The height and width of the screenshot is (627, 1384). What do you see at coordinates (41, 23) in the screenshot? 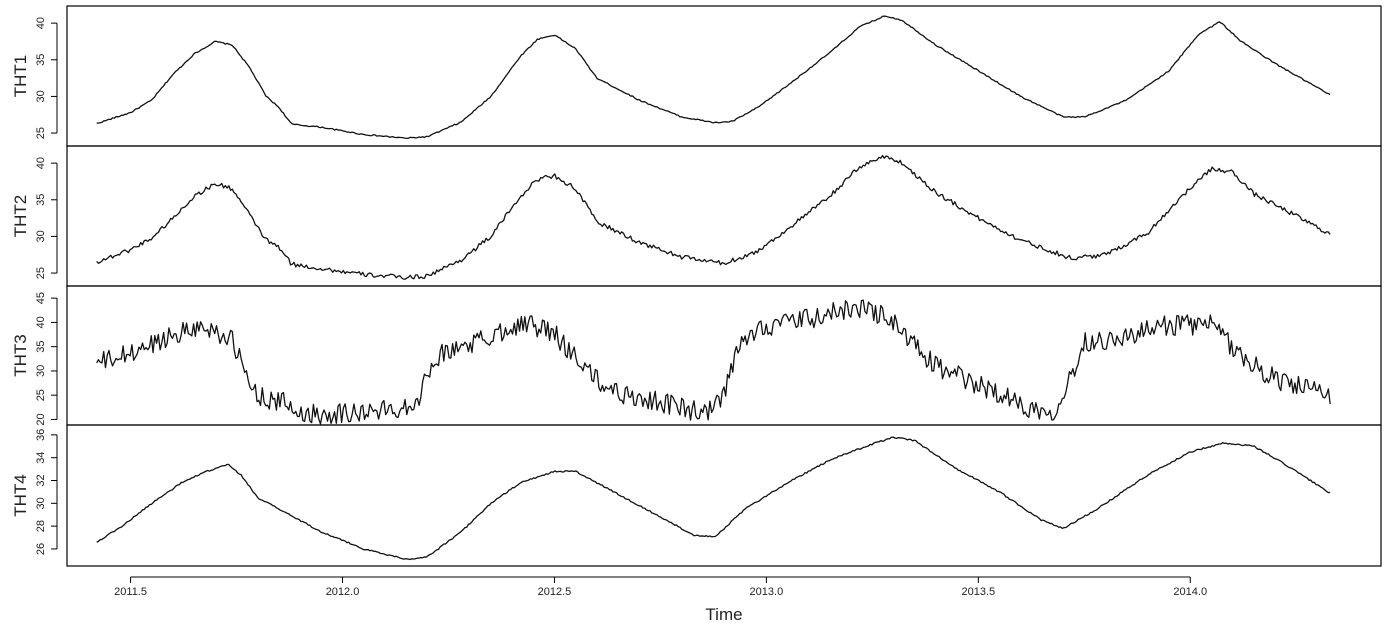
I see `y-tick-label-tht1: 40` at bounding box center [41, 23].